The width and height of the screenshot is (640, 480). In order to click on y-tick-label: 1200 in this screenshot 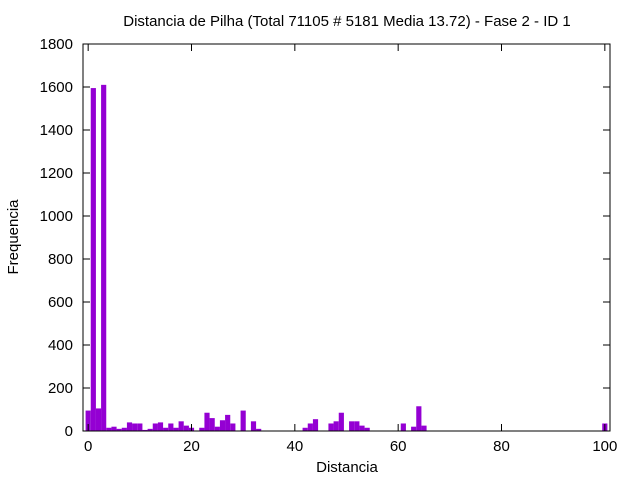, I will do `click(56, 173)`.